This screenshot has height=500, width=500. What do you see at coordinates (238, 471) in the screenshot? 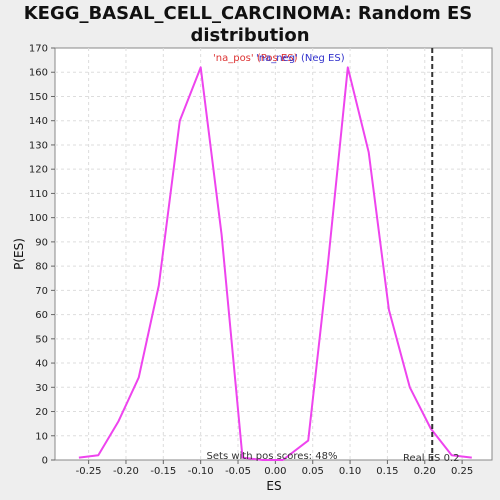
I see `x-tick-label: -0.05` at bounding box center [238, 471].